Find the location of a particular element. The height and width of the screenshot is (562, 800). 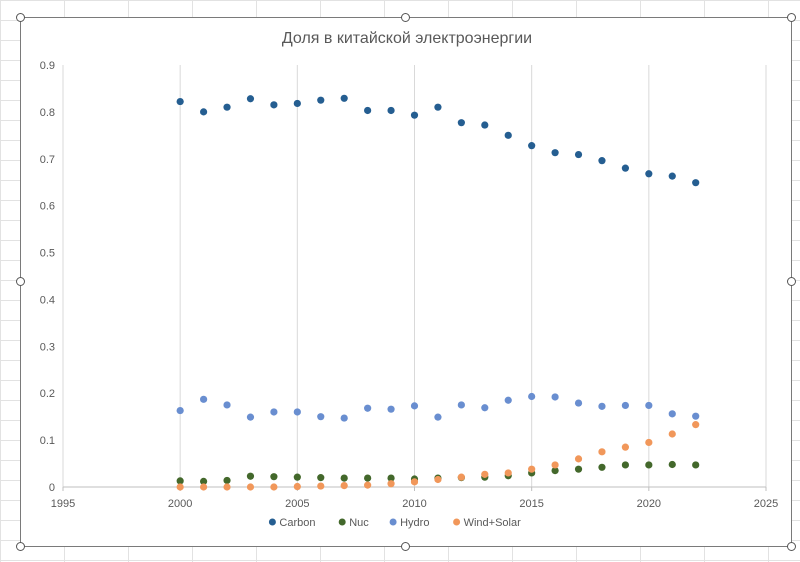

legend-item-wind-solar: Wind+Solar is located at coordinates (487, 523).